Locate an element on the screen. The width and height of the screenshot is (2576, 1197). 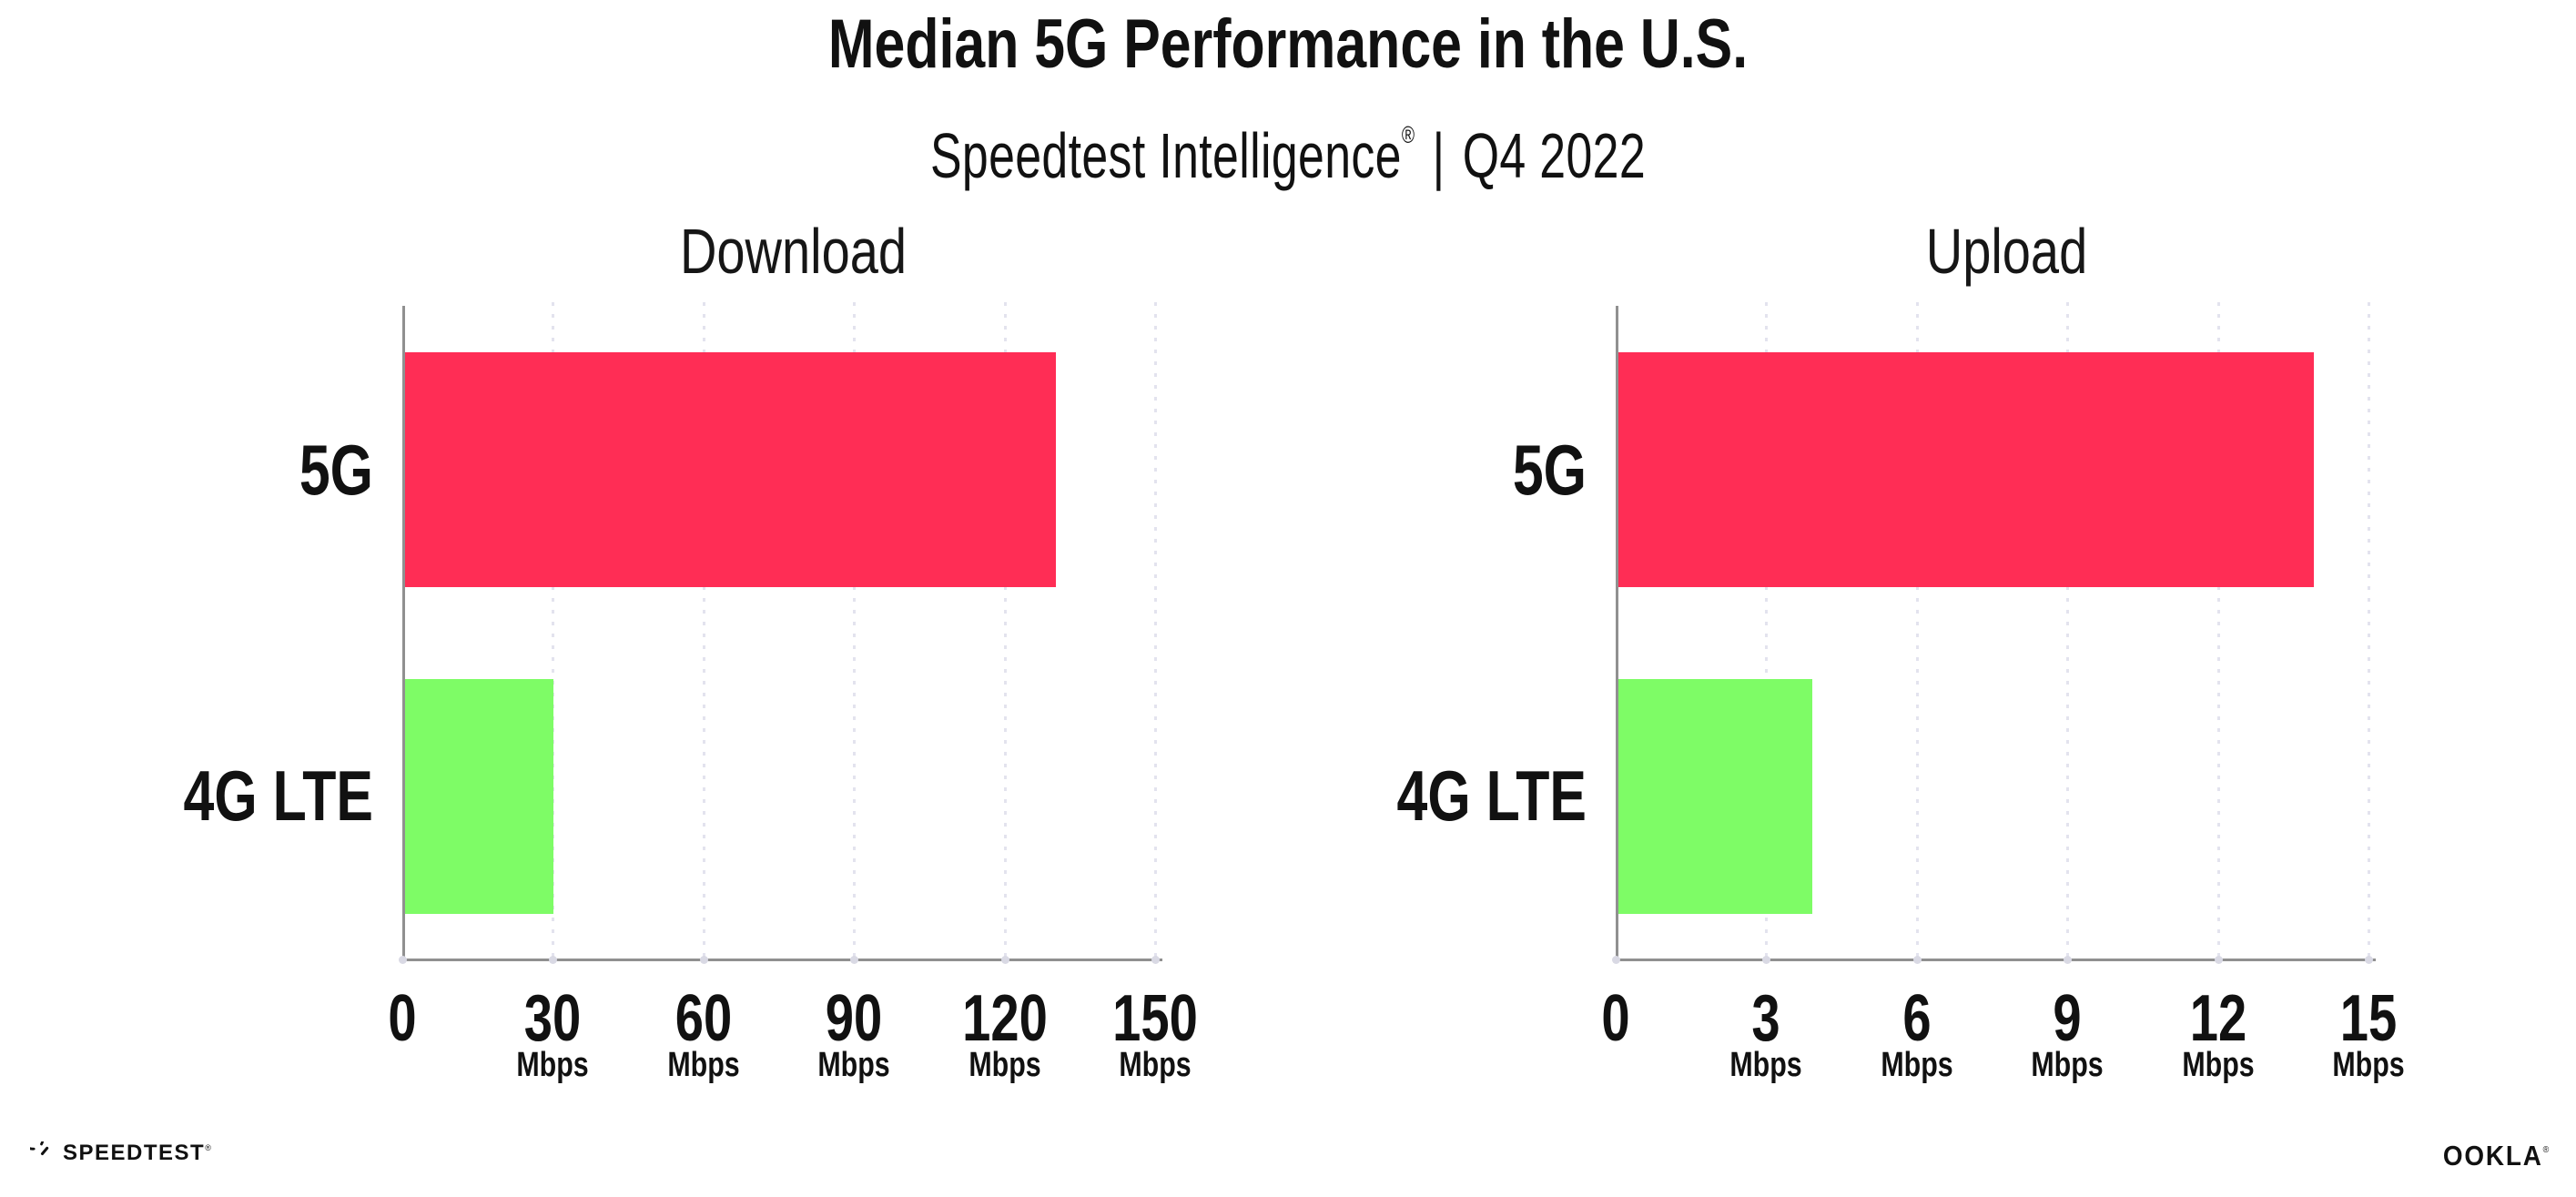
chart-download-category-label-5g: 5G is located at coordinates (336, 470).